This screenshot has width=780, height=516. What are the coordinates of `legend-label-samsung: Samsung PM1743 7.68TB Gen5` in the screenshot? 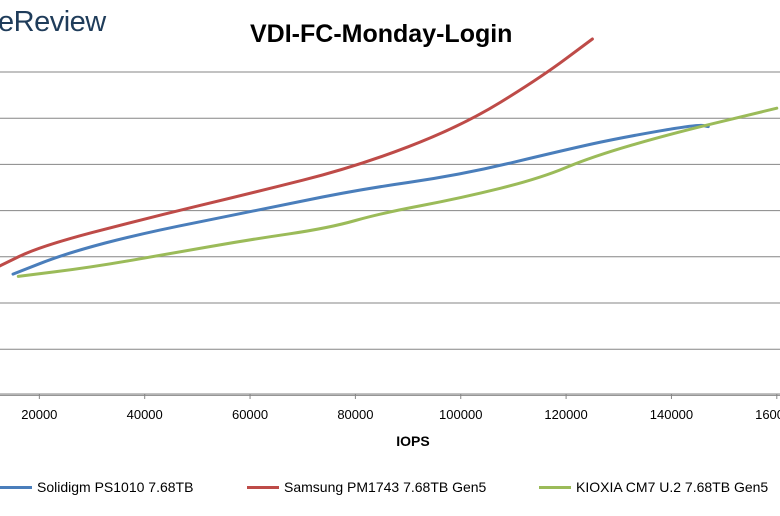 It's located at (385, 487).